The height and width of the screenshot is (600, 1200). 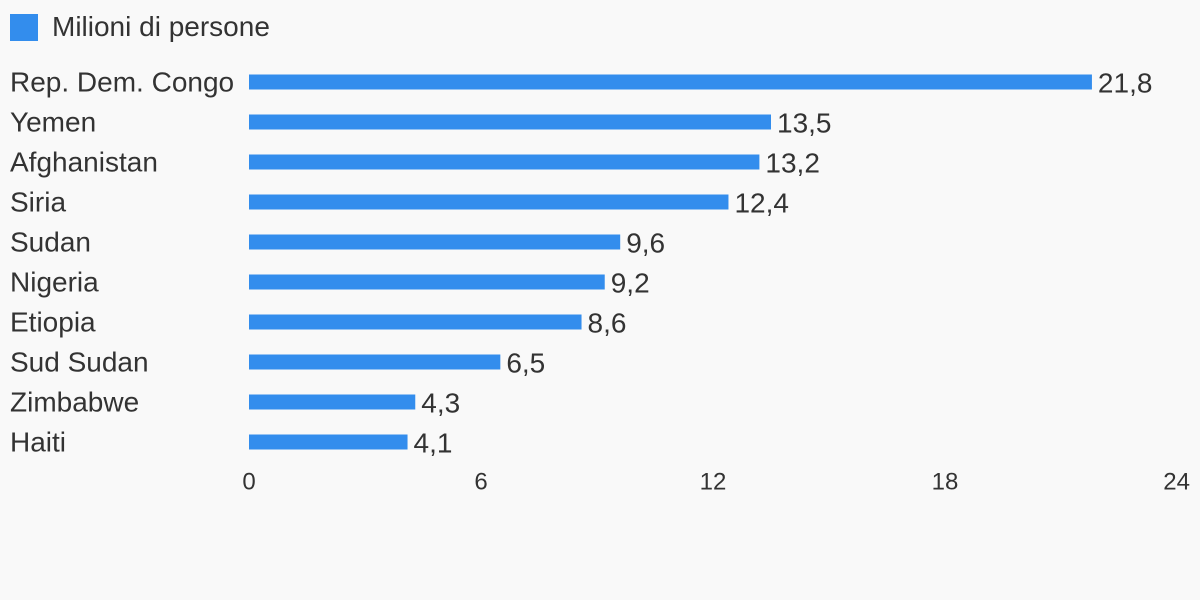 I want to click on x-tick-label: 0, so click(x=248, y=482).